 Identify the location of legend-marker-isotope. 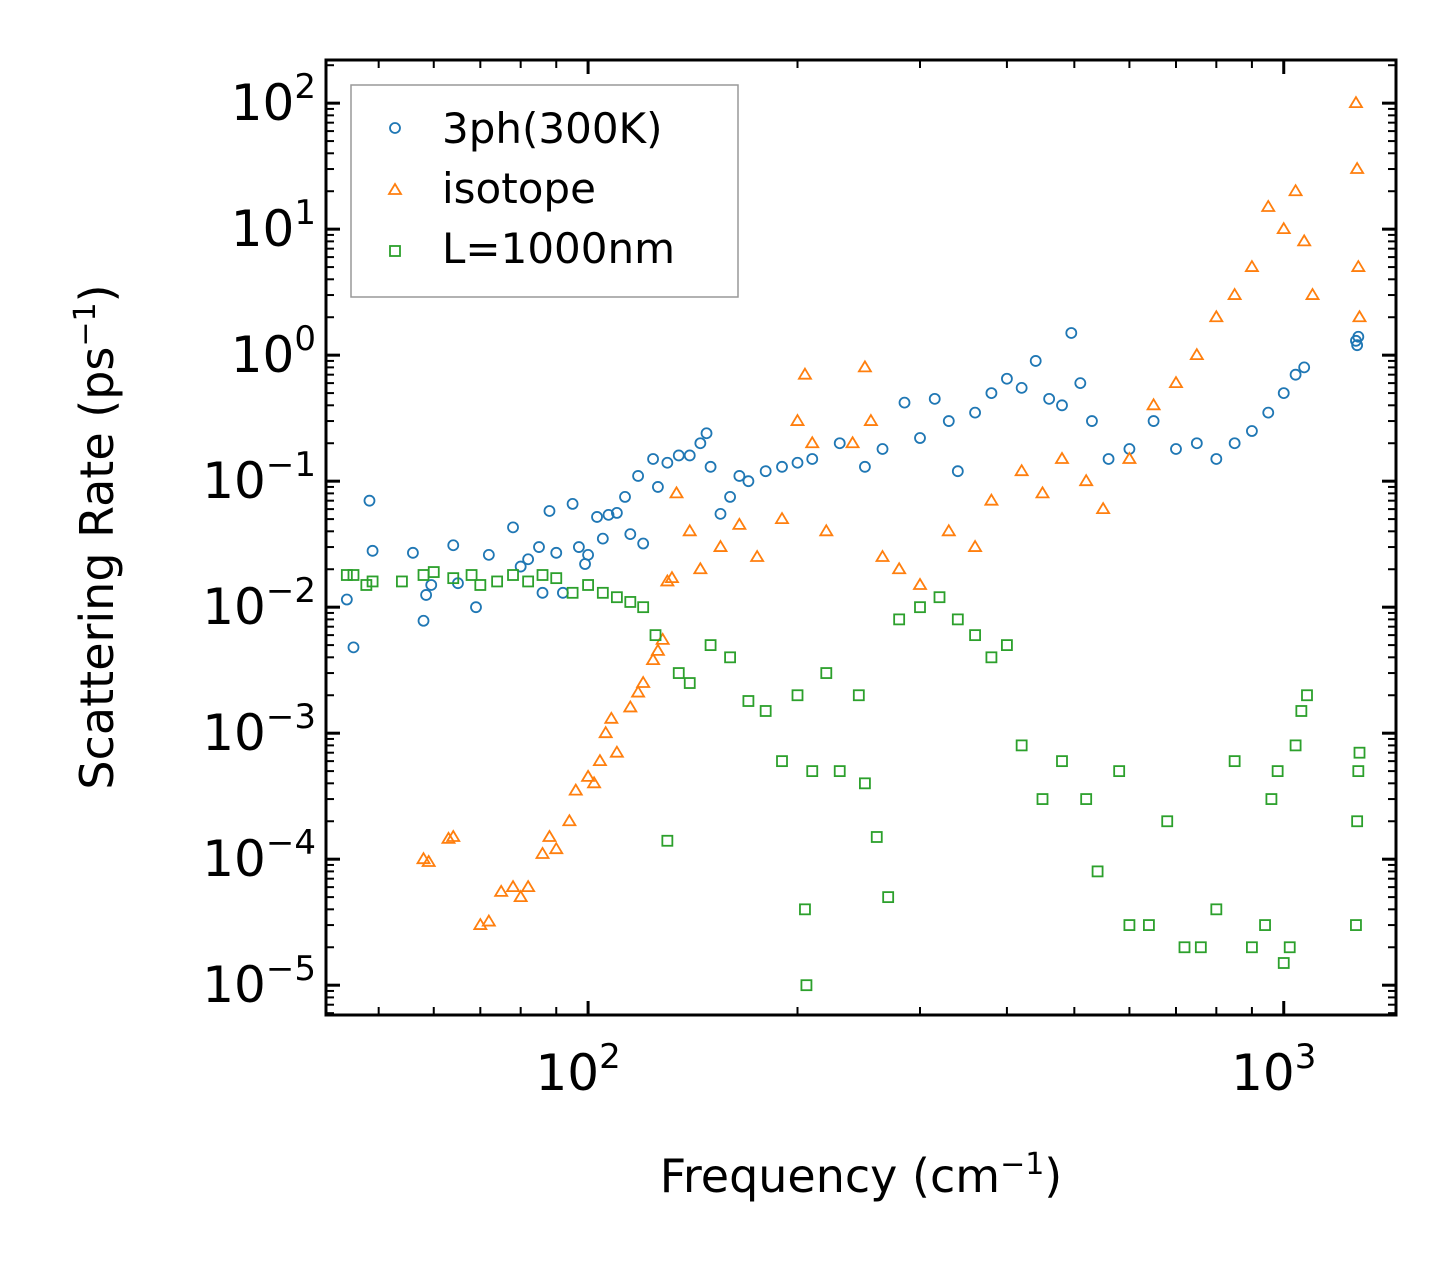
(395, 188).